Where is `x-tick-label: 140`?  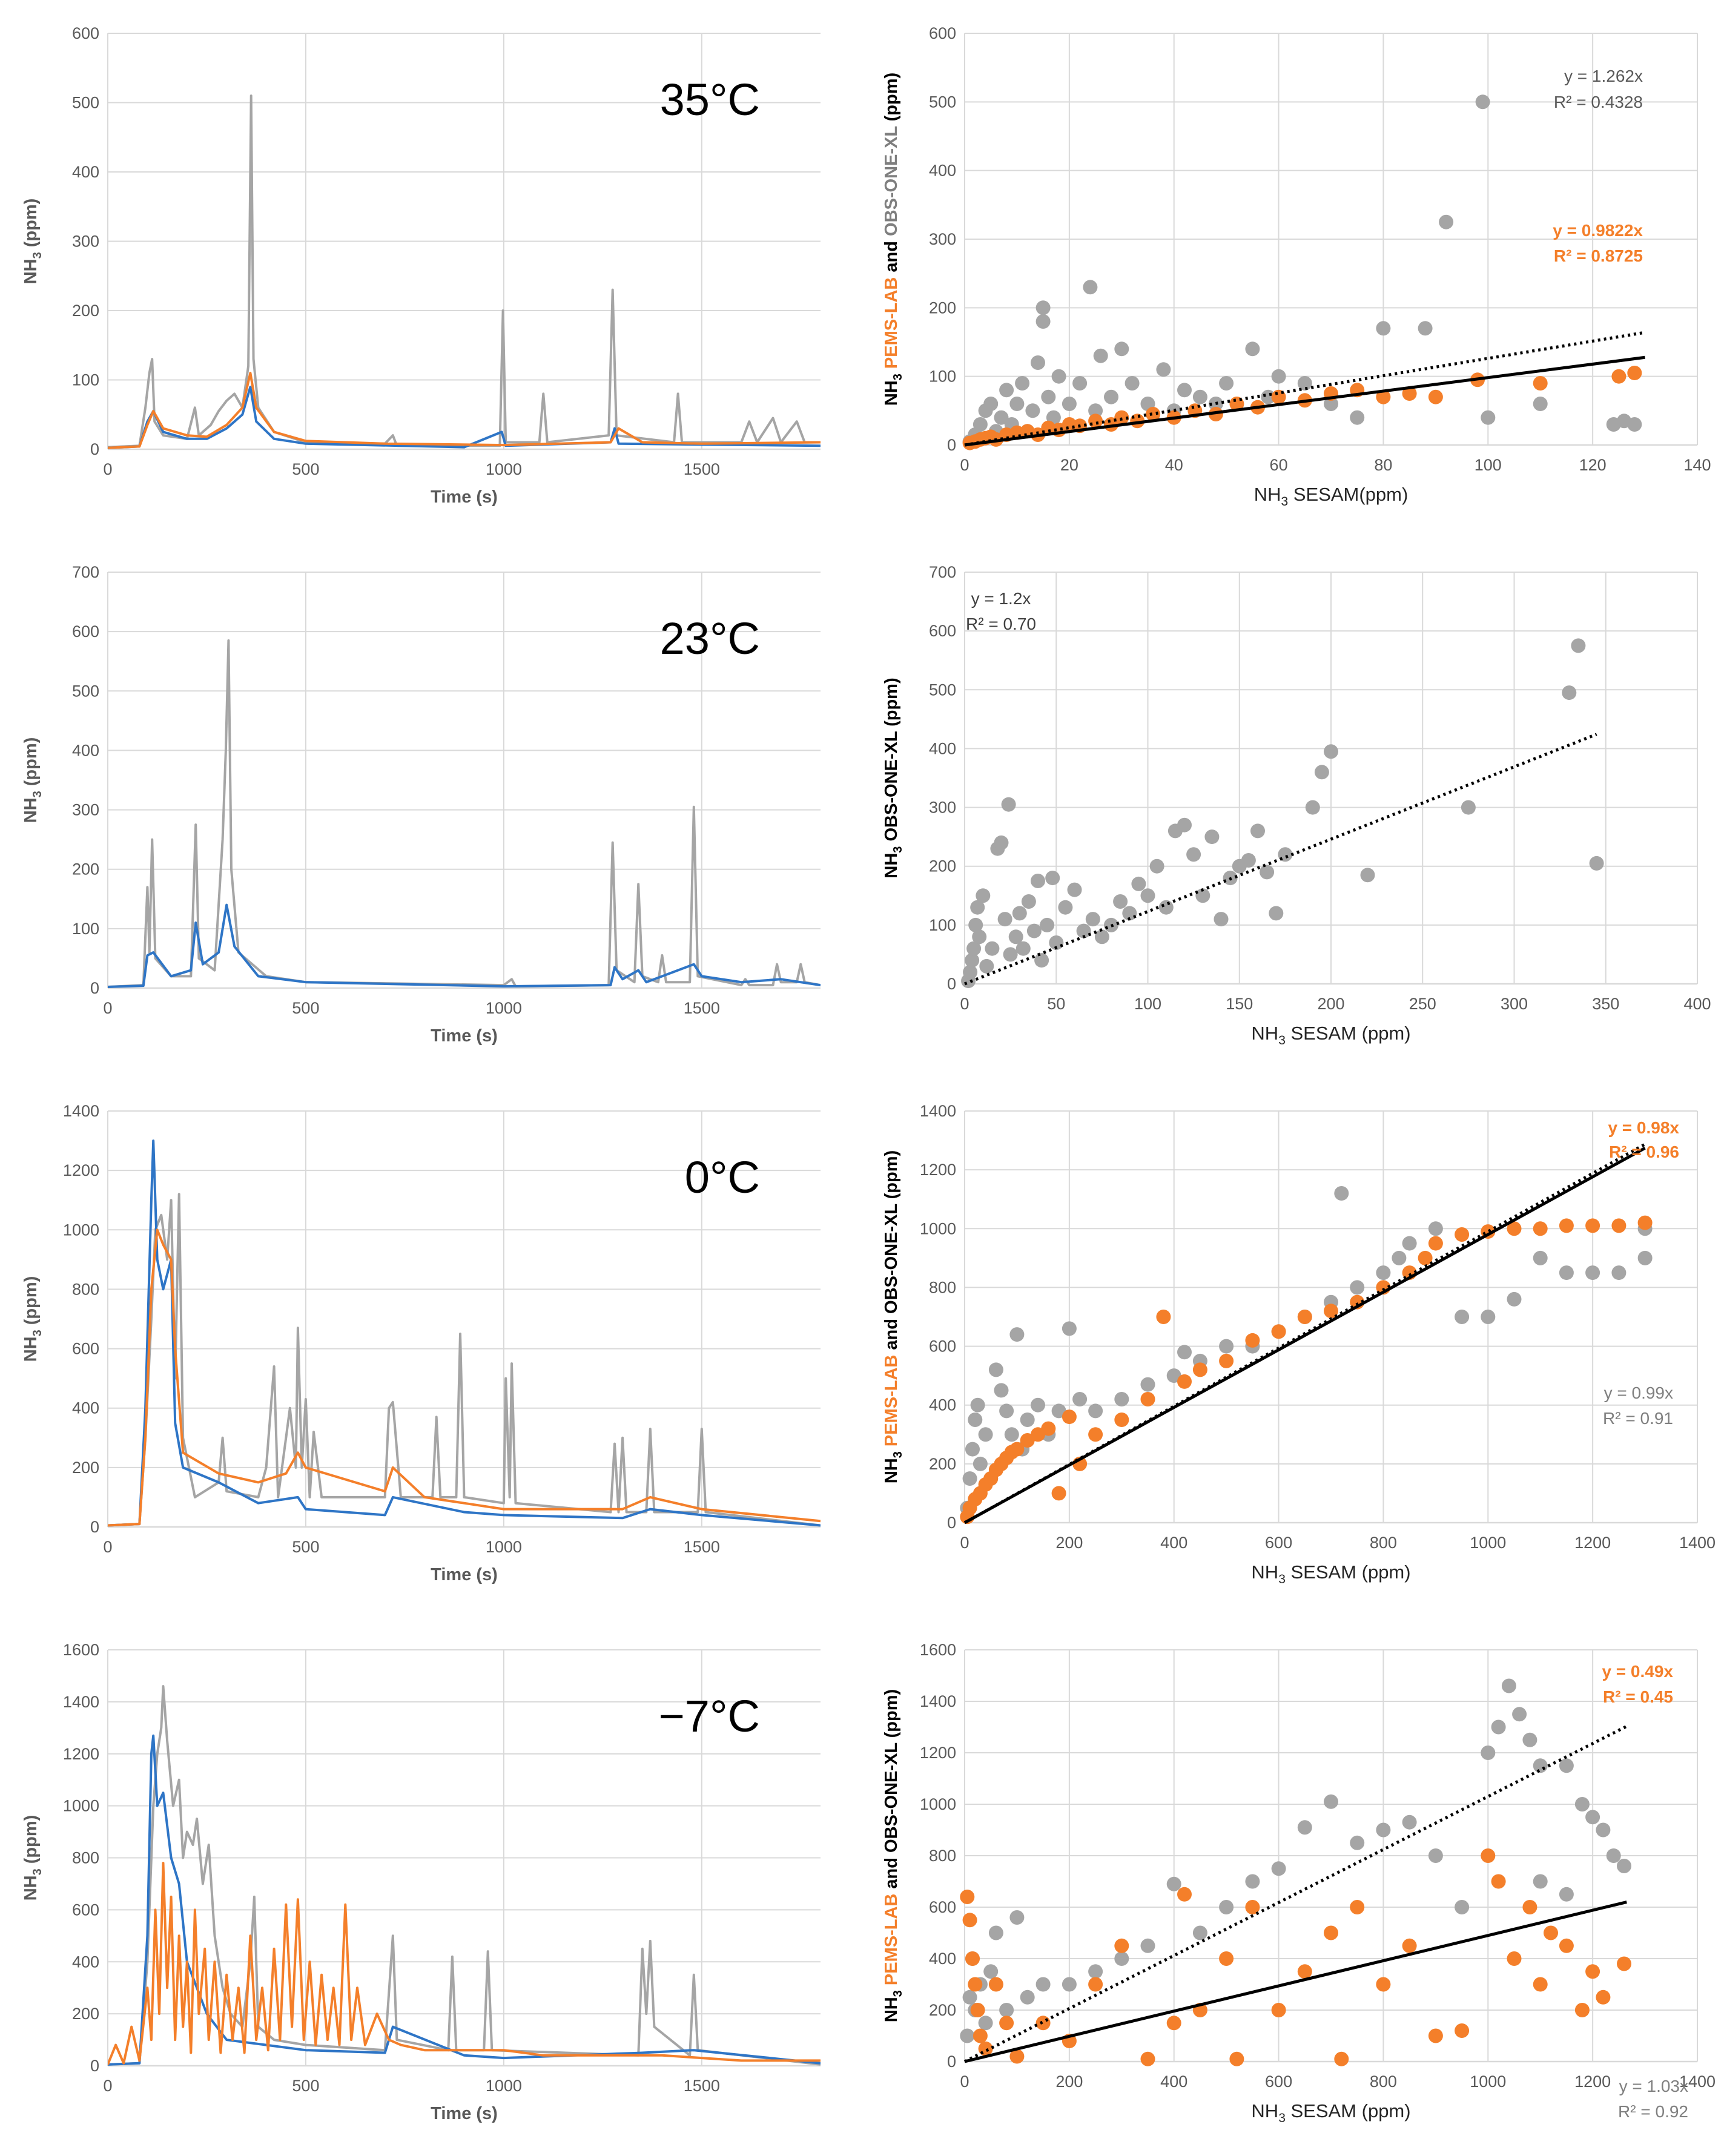
x-tick-label: 140 is located at coordinates (1697, 465).